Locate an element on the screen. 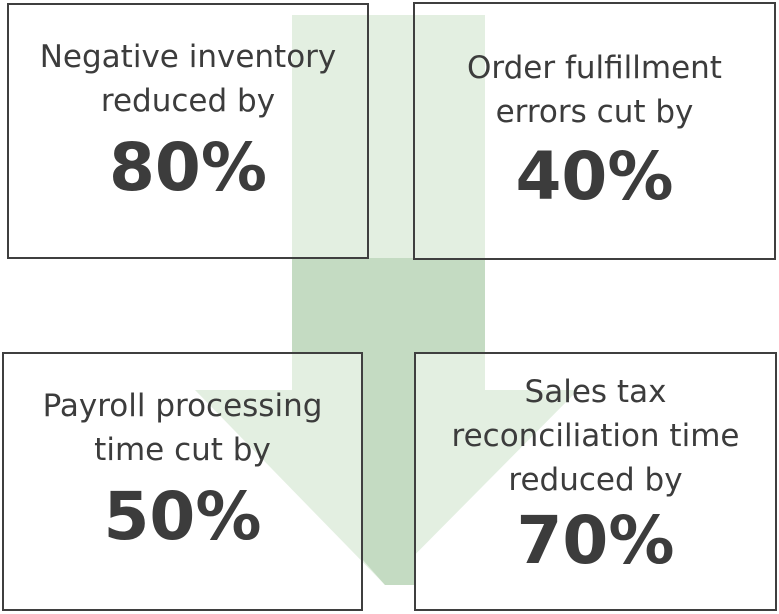 The width and height of the screenshot is (779, 614). metric-value: 50% is located at coordinates (182, 516).